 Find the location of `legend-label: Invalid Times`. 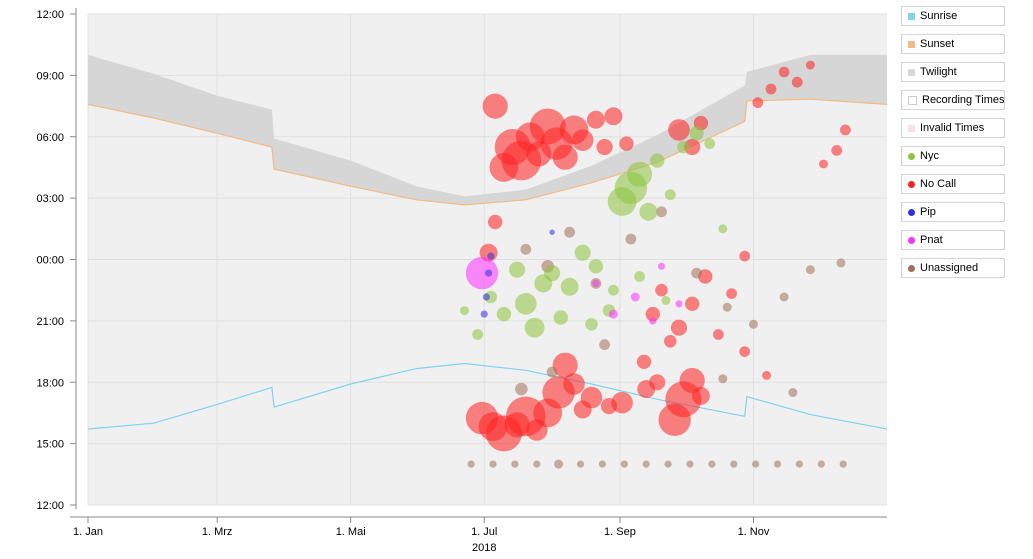

legend-label: Invalid Times is located at coordinates (952, 128).